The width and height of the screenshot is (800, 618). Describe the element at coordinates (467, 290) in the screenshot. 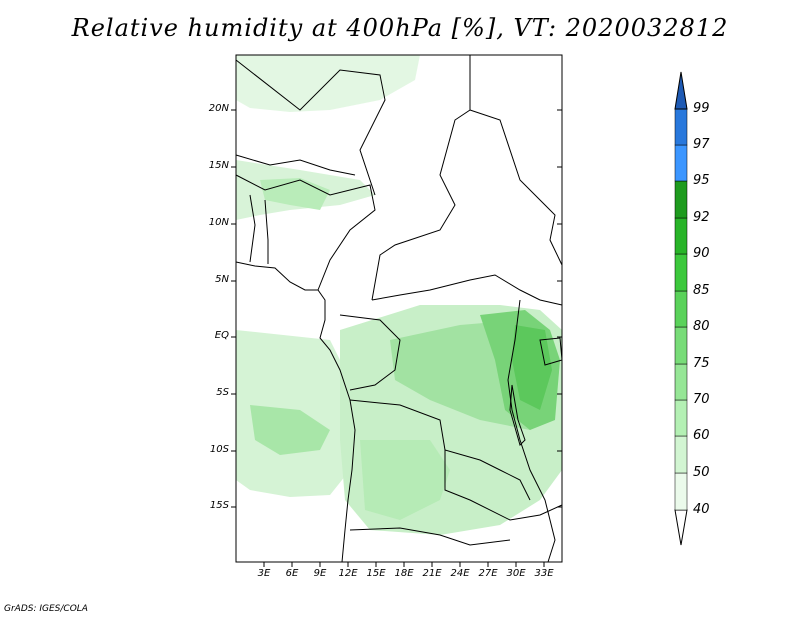

I see `border-car` at that location.